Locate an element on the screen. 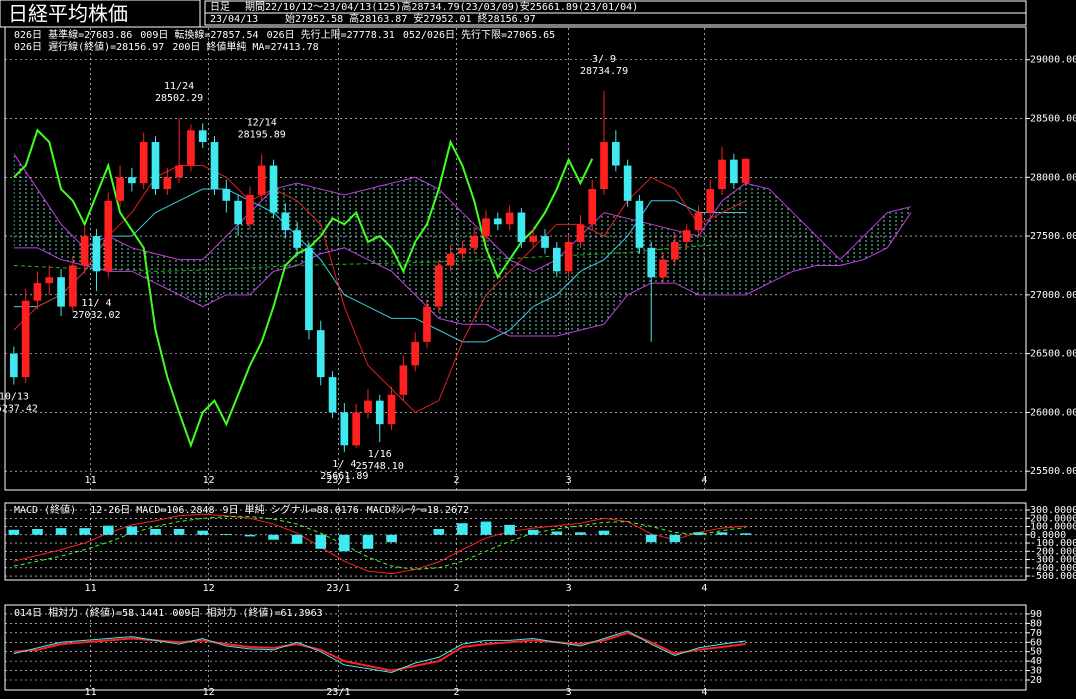 The height and width of the screenshot is (699, 1076). header-box is located at coordinates (615, 19).